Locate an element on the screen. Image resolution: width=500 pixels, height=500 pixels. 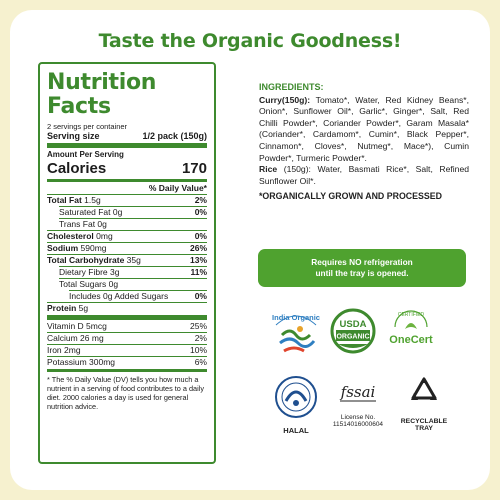
onecert-logo: CERTIFIED OneCert is located at coordinates (411, 331).